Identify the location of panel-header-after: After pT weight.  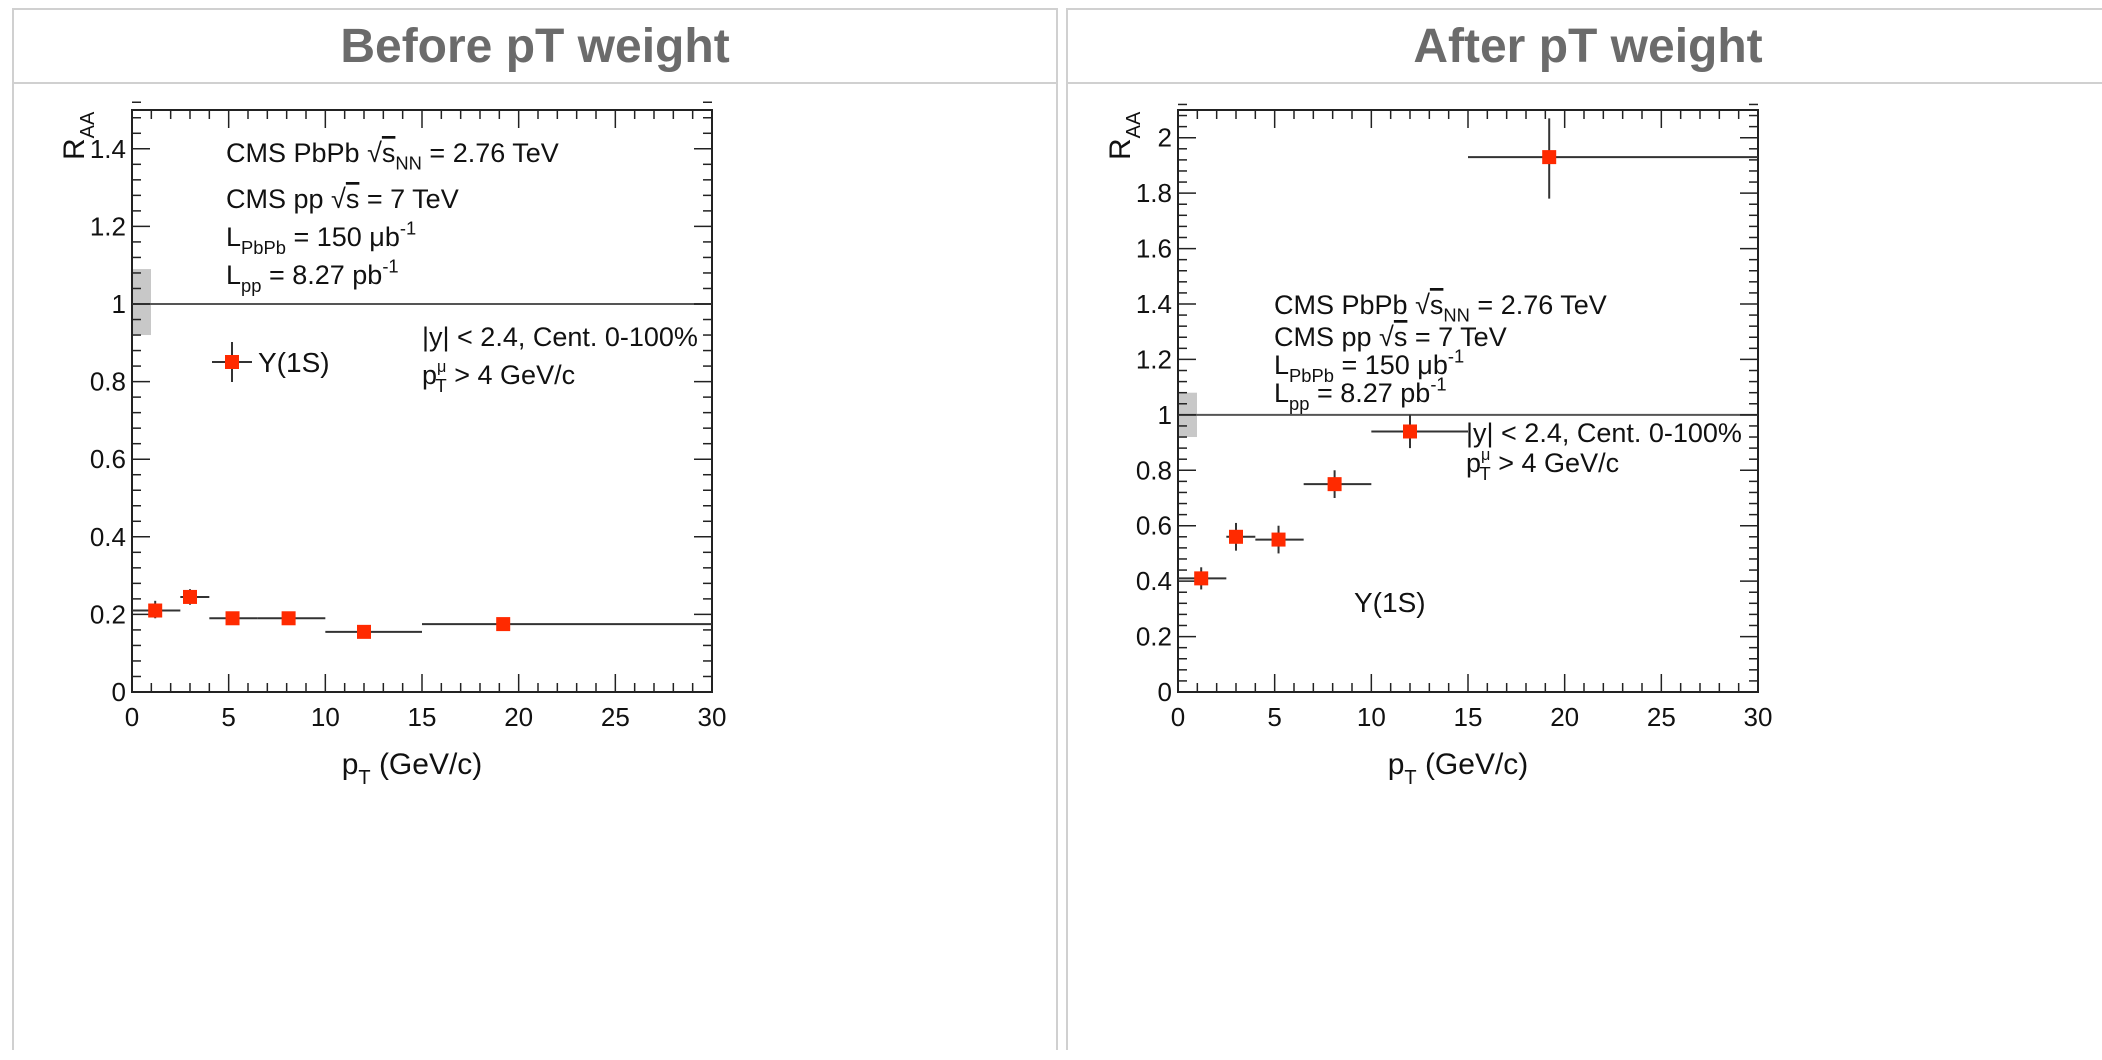
(1585, 47).